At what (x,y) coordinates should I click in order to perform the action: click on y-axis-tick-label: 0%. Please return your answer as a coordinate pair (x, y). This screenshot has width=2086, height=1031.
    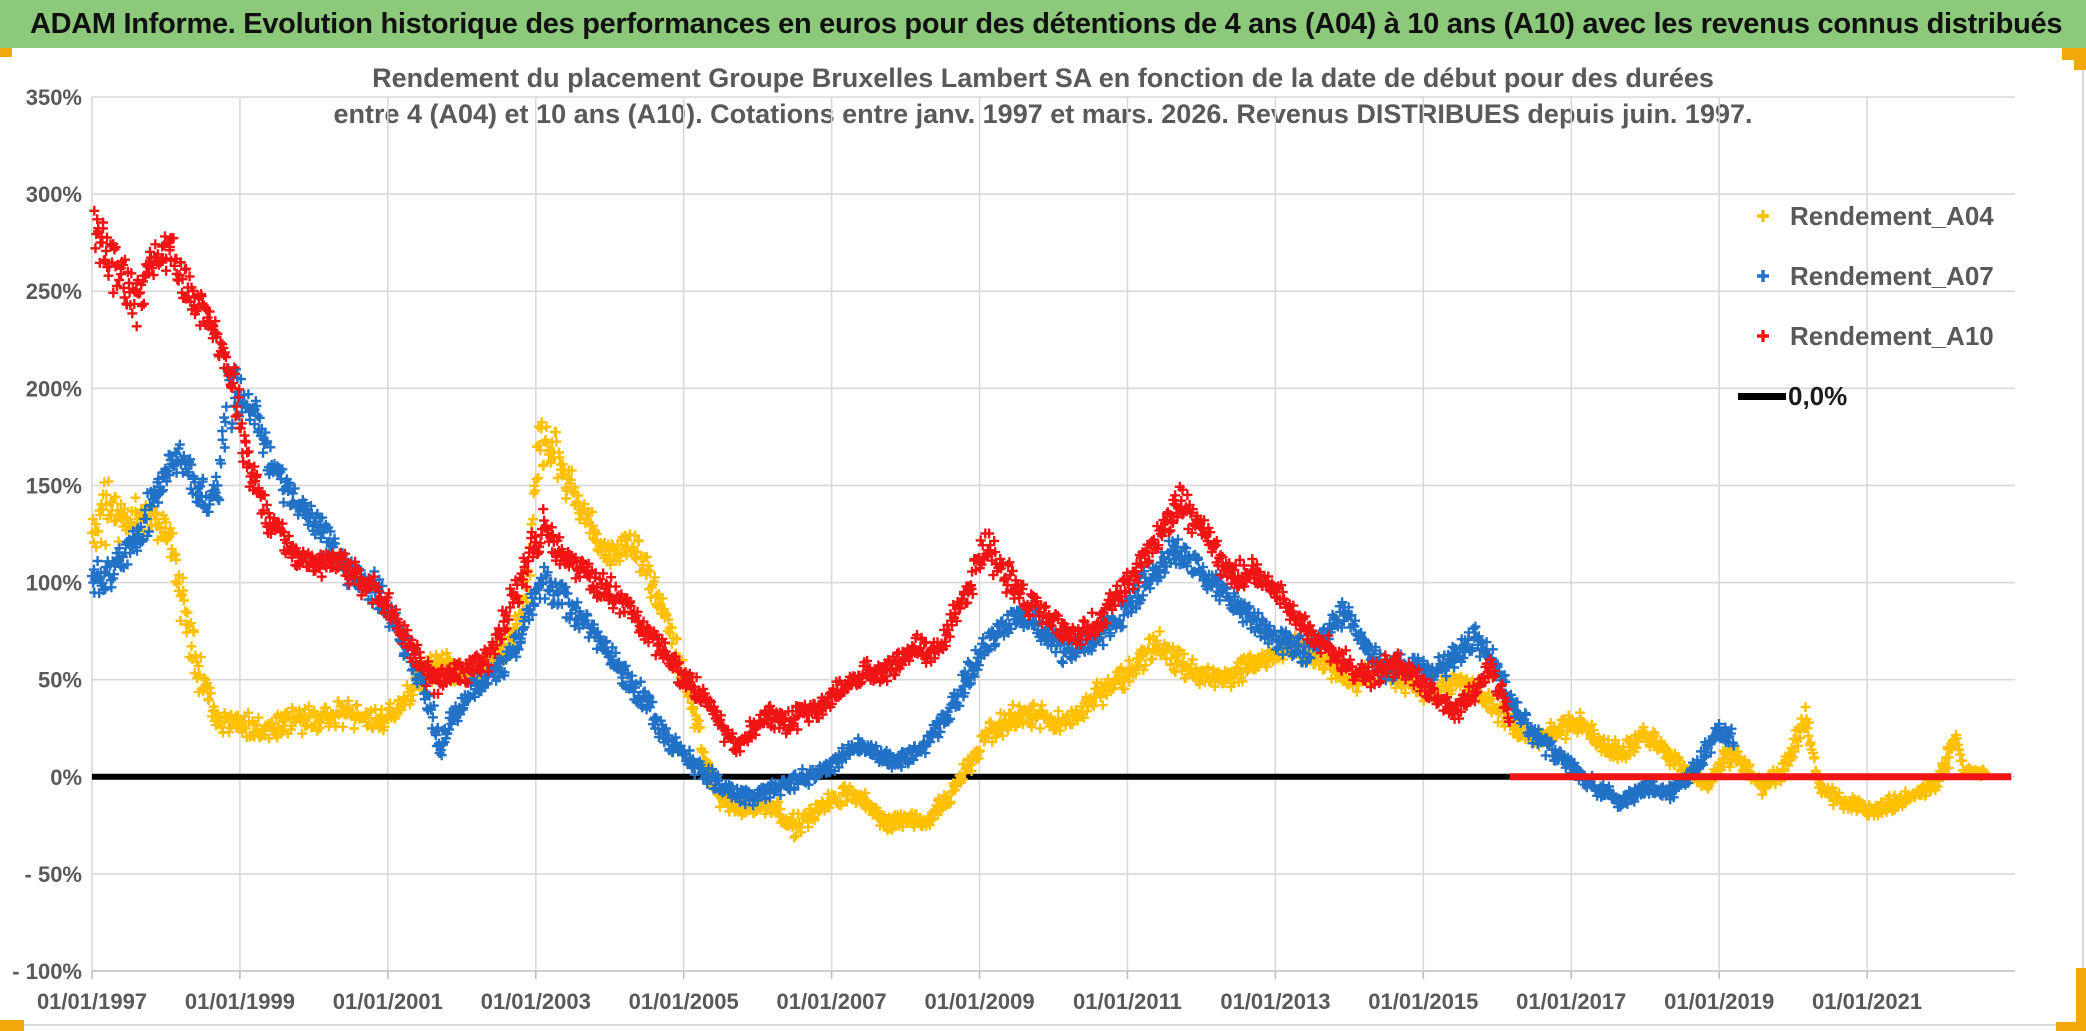
    Looking at the image, I should click on (66, 777).